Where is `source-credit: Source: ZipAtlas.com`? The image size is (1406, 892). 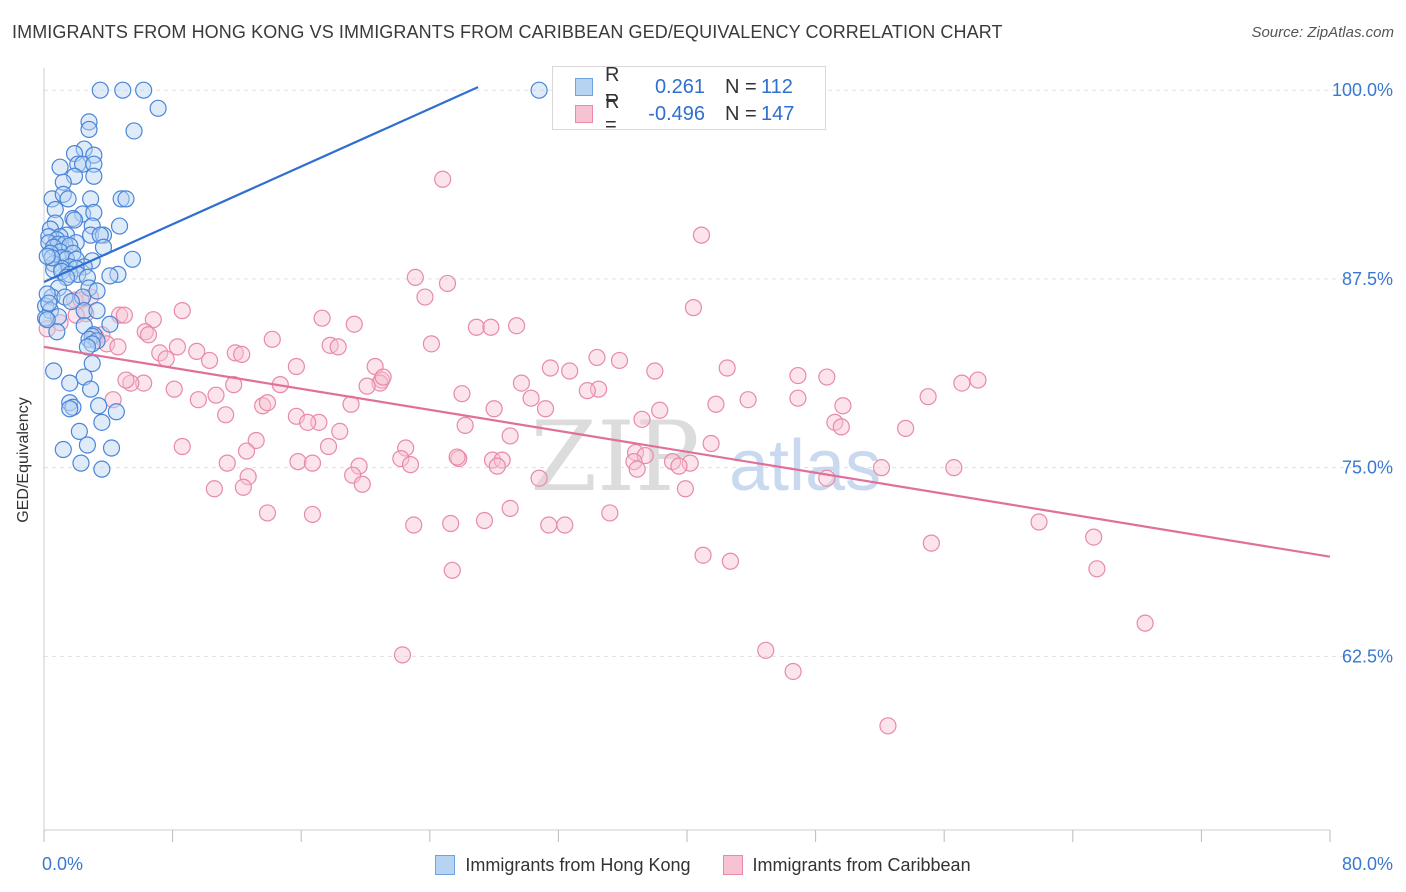 source-credit: Source: ZipAtlas.com is located at coordinates (1322, 32).